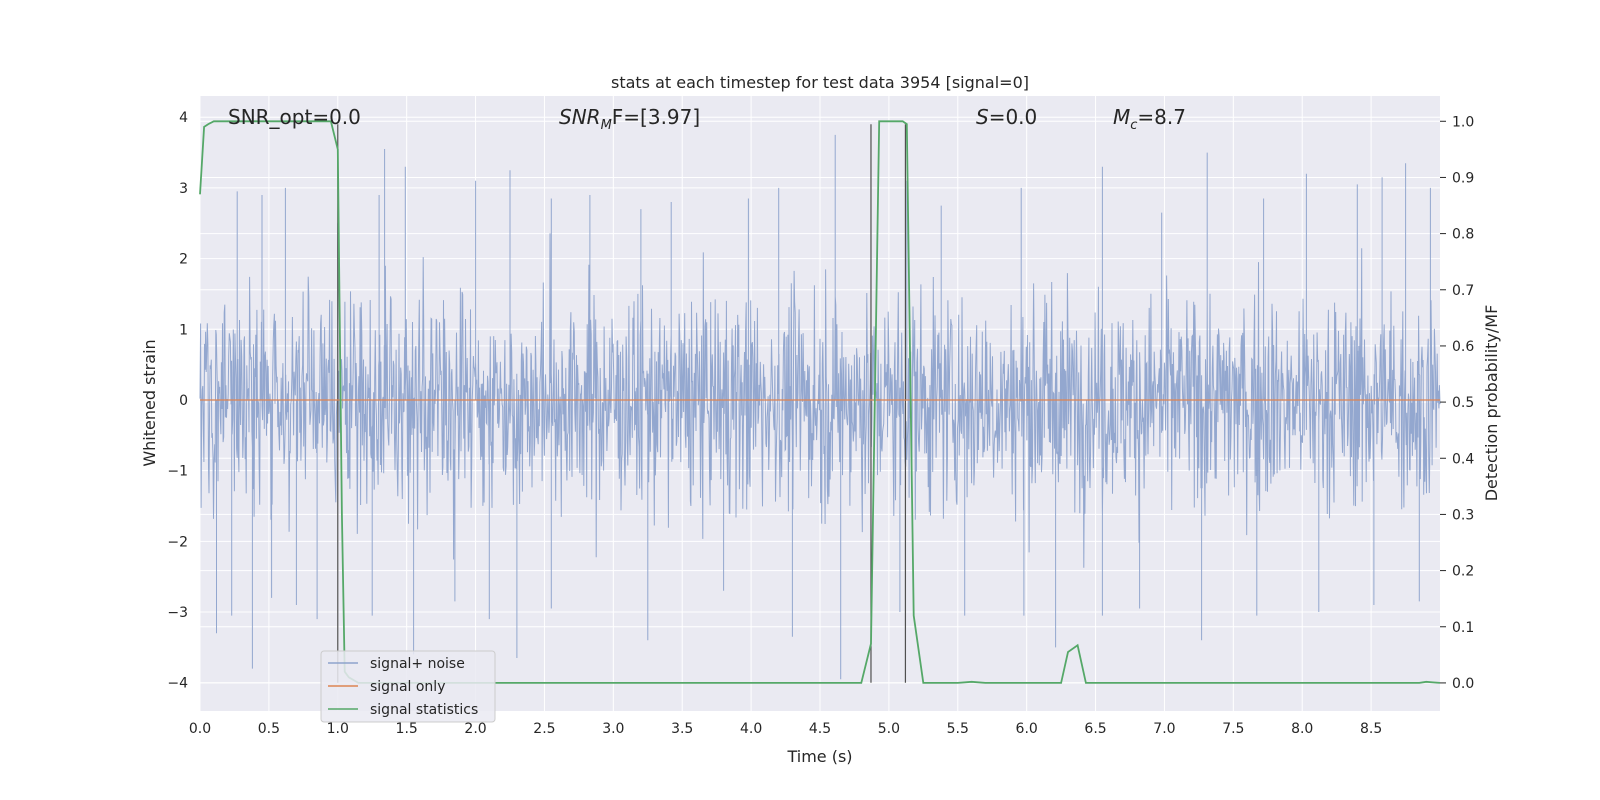 This screenshot has width=1600, height=800. I want to click on y-tick-label: 3, so click(183, 189).